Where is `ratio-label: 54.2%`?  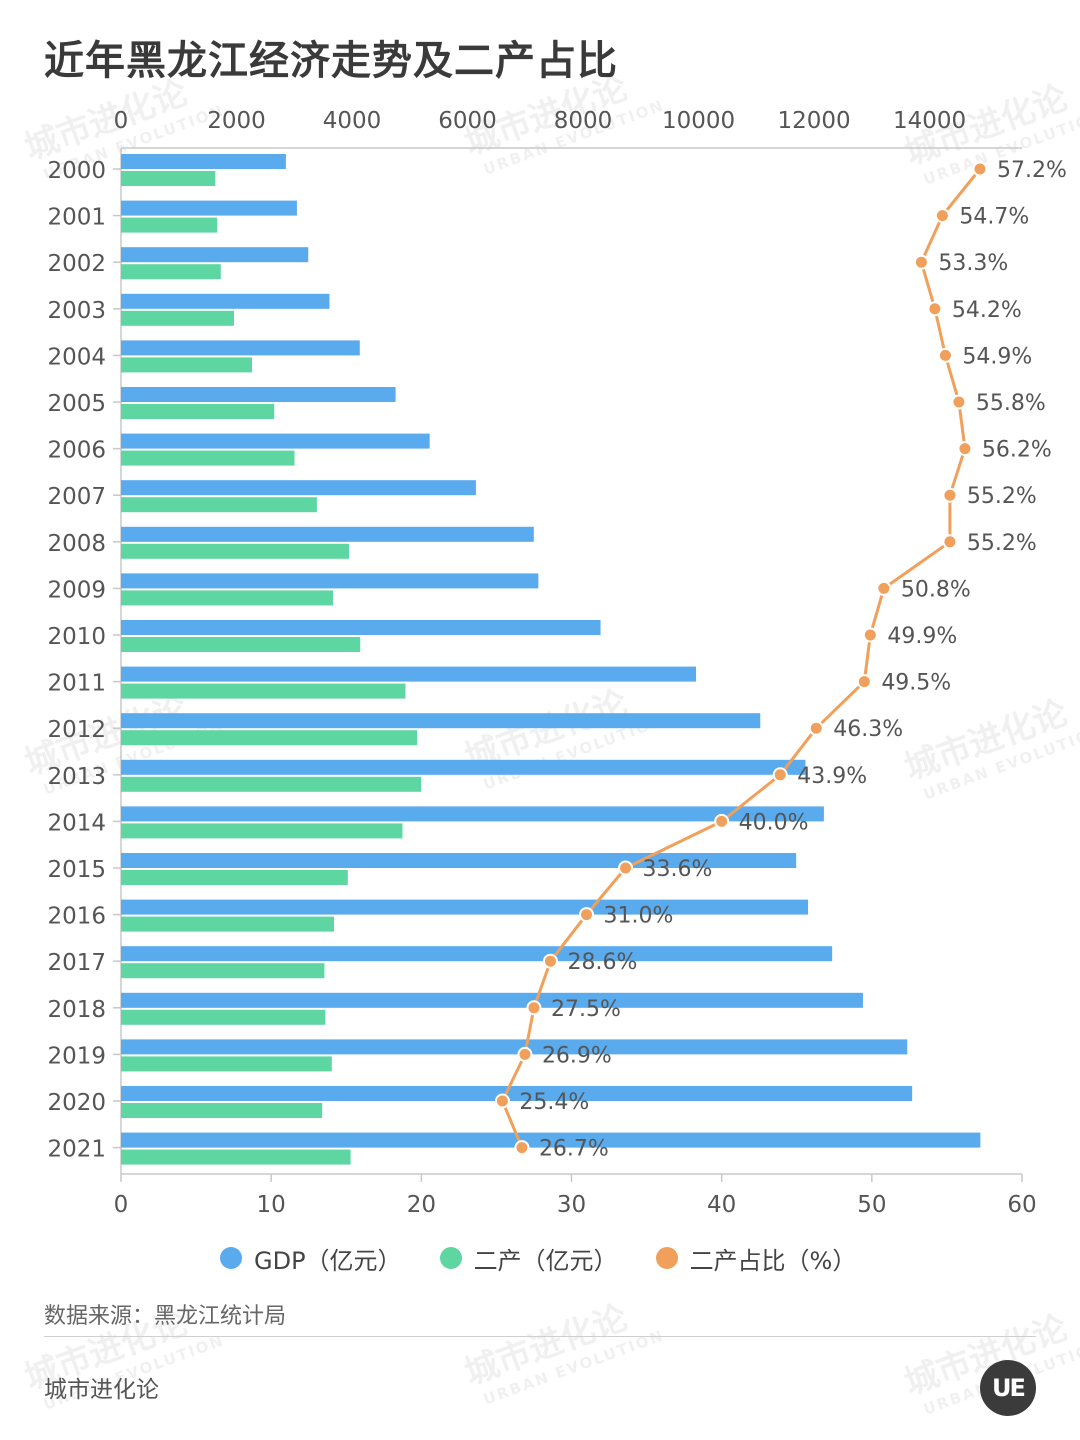 ratio-label: 54.2% is located at coordinates (987, 310).